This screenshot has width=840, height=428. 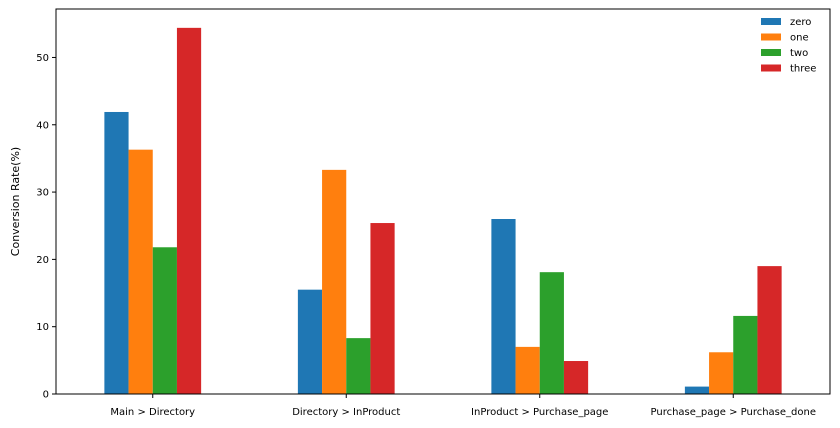 I want to click on legend-swatch-one, so click(x=771, y=37).